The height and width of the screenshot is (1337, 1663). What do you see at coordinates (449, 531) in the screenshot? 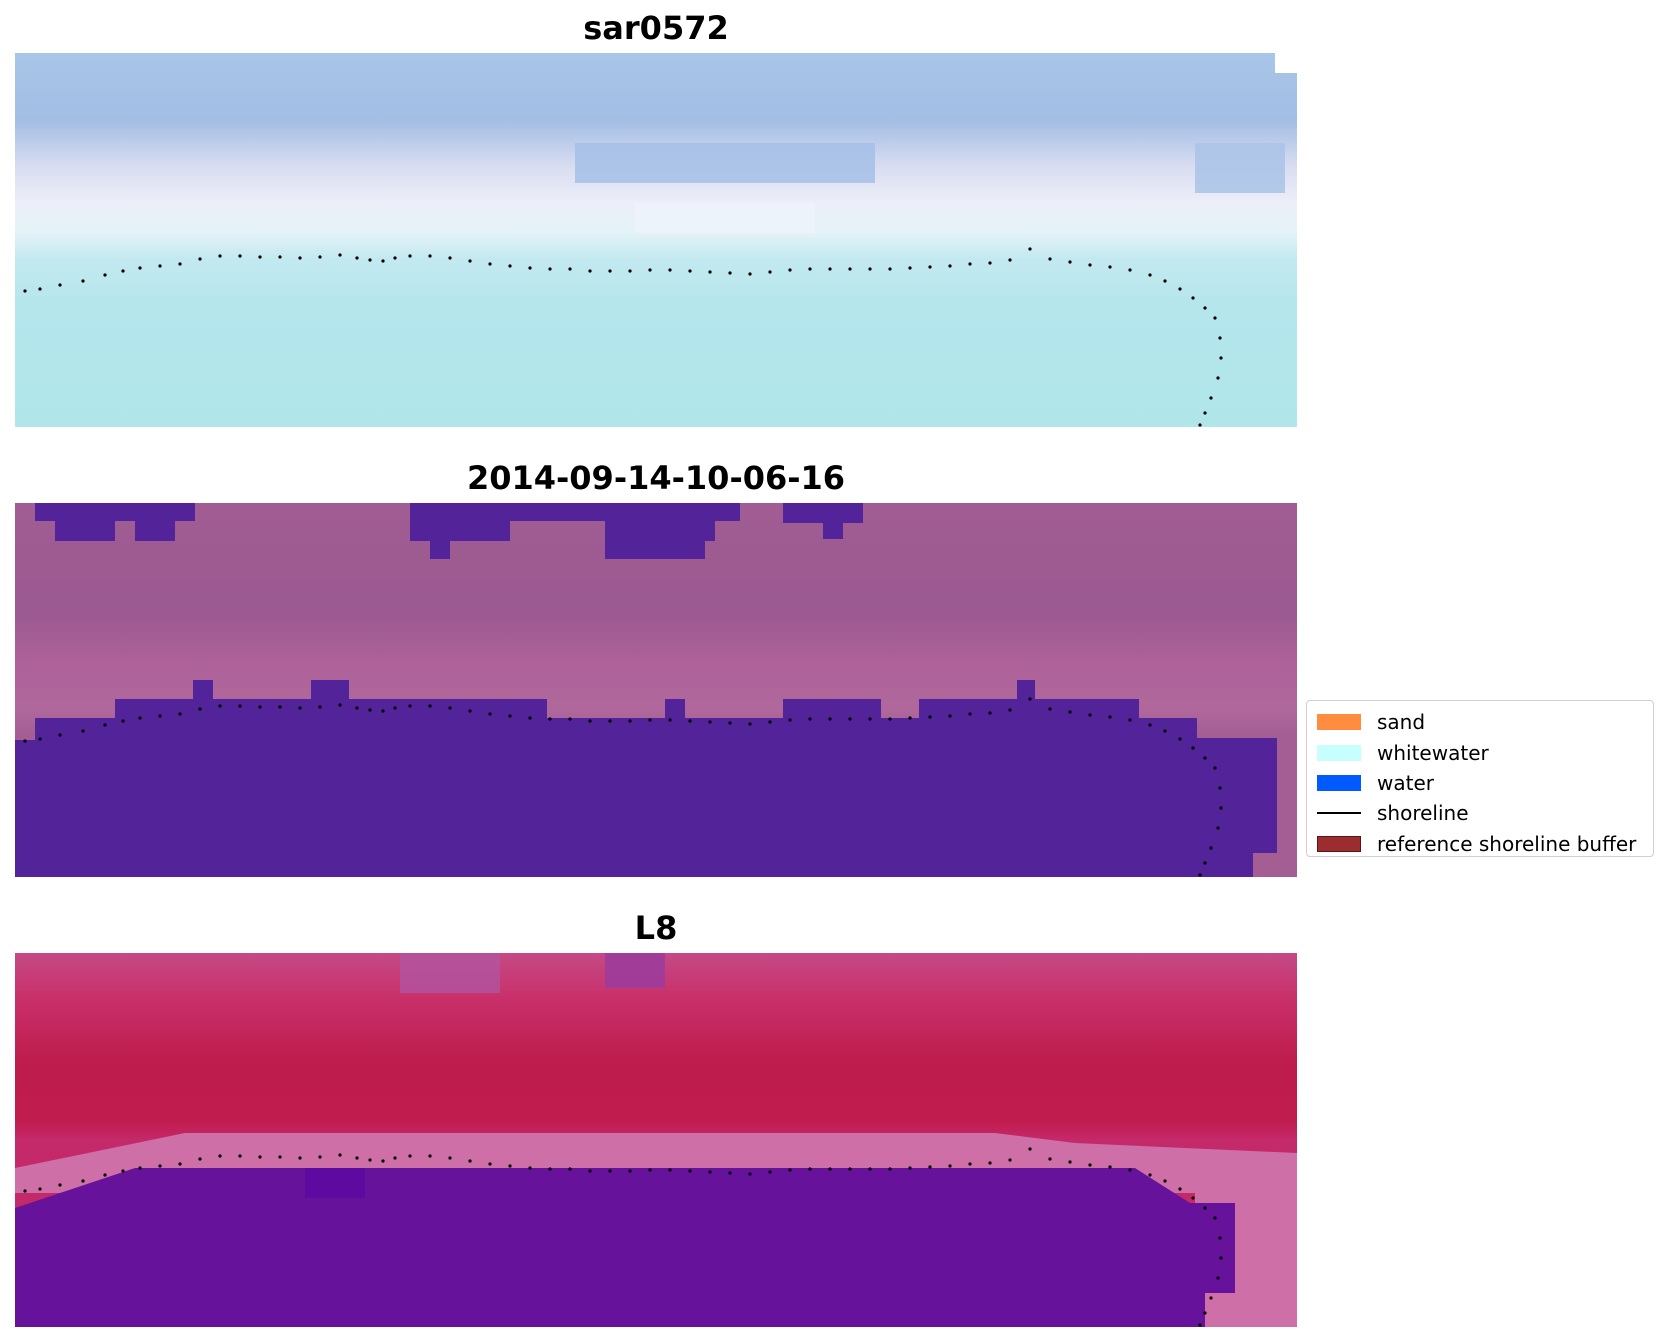
I see `water-patches-top` at bounding box center [449, 531].